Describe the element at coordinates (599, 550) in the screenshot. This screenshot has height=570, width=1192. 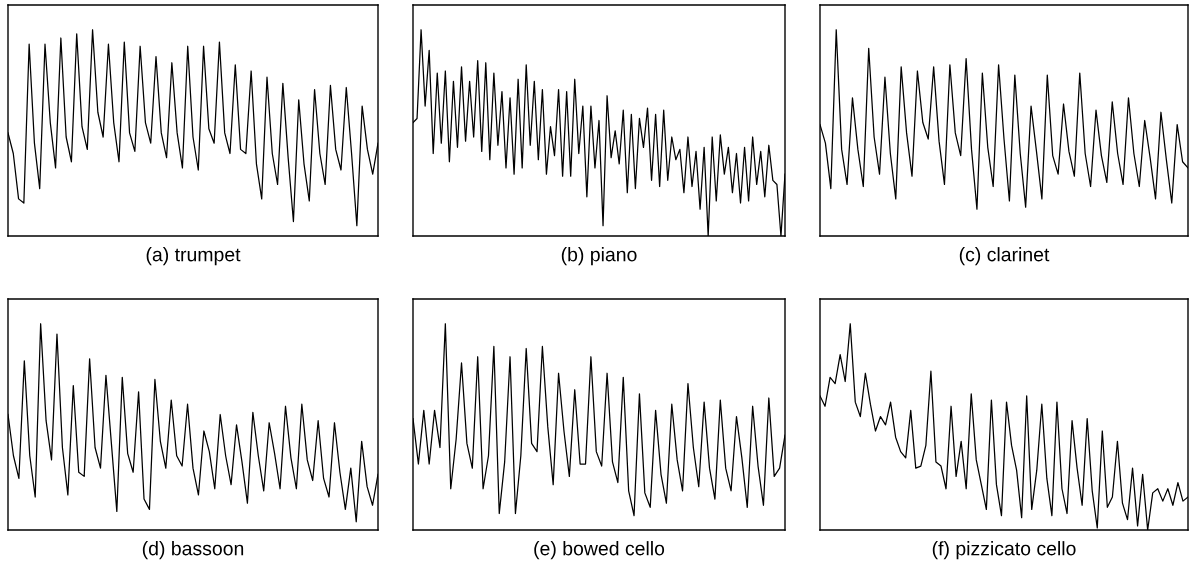
I see `x-axis-title: (e) bowed cello` at that location.